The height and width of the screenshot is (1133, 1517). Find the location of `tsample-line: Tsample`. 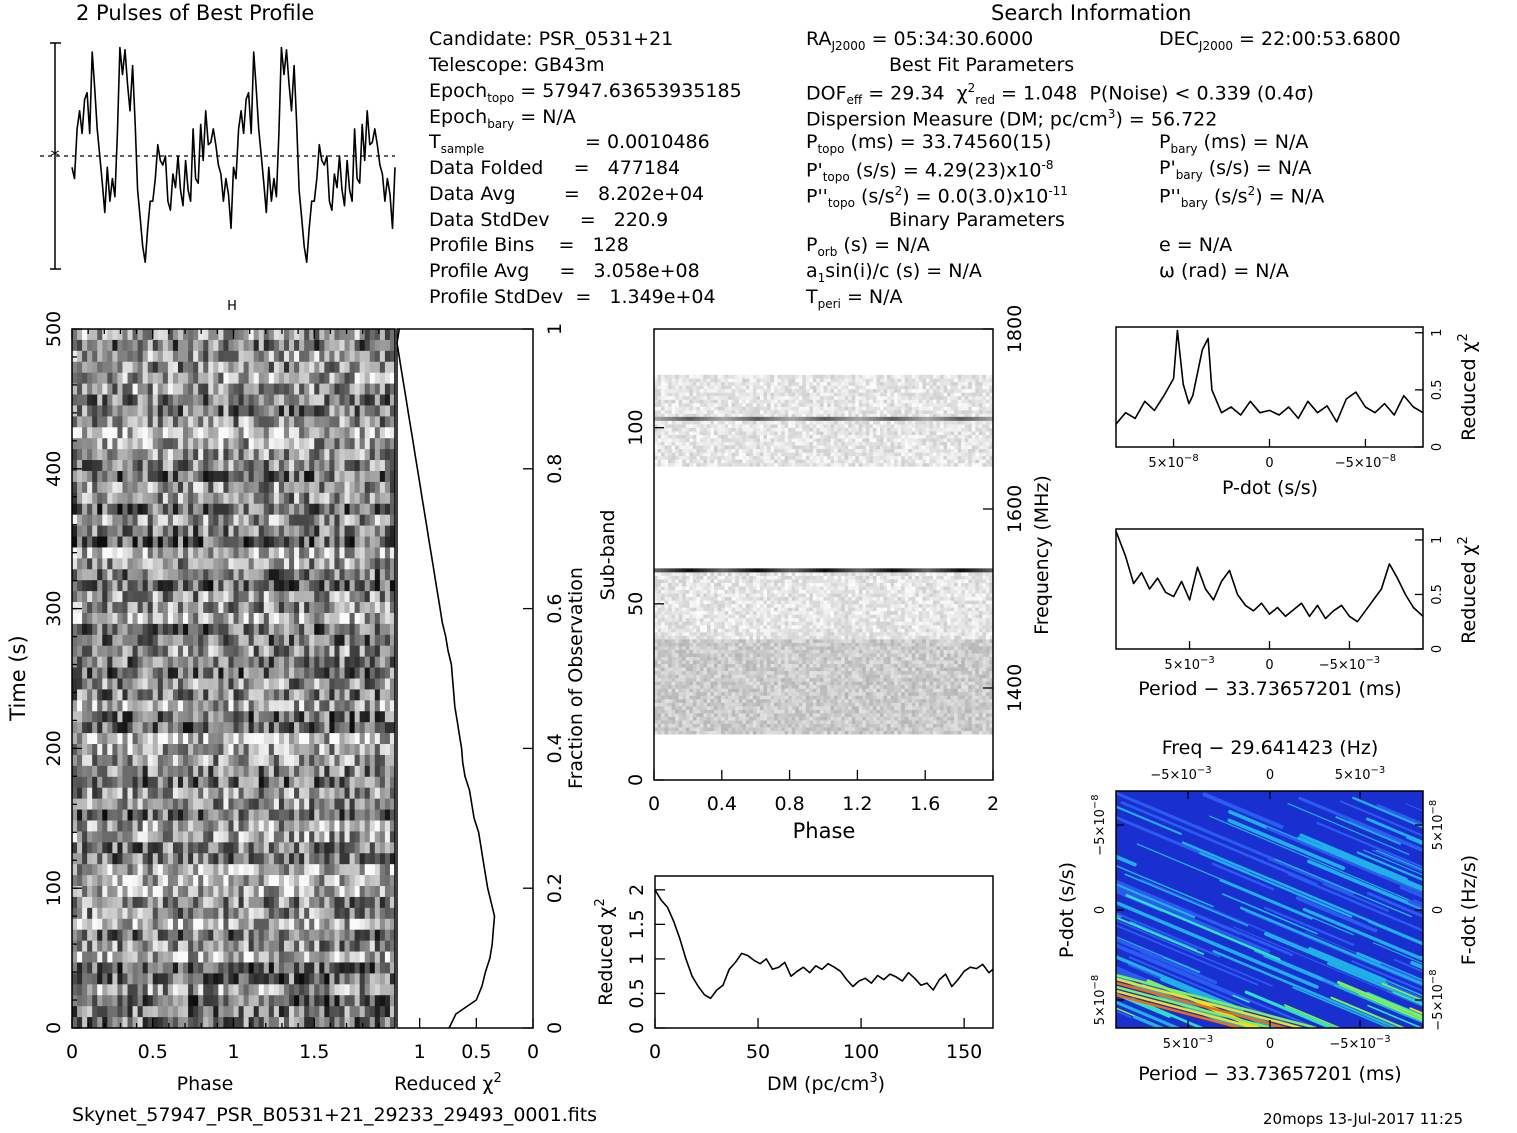

tsample-line: Tsample is located at coordinates (457, 143).